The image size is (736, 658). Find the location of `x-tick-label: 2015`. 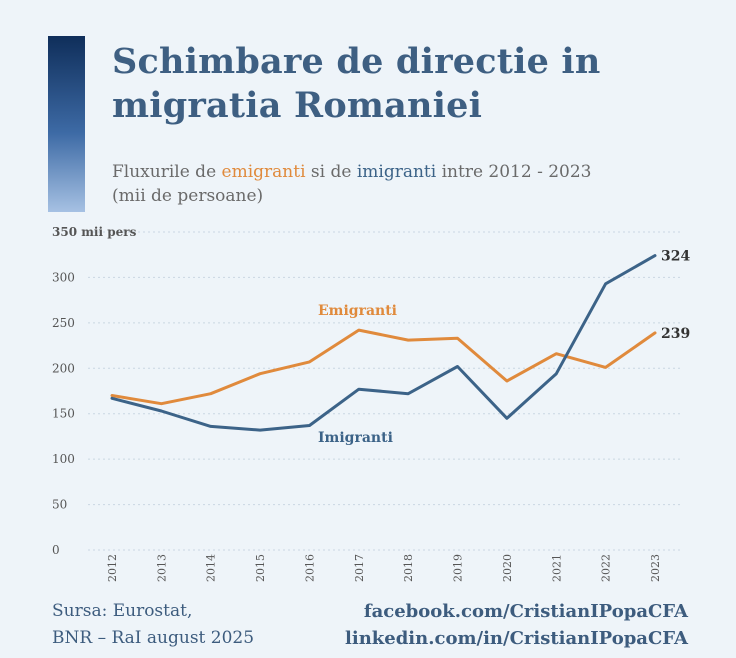

x-tick-label: 2015 is located at coordinates (260, 568).